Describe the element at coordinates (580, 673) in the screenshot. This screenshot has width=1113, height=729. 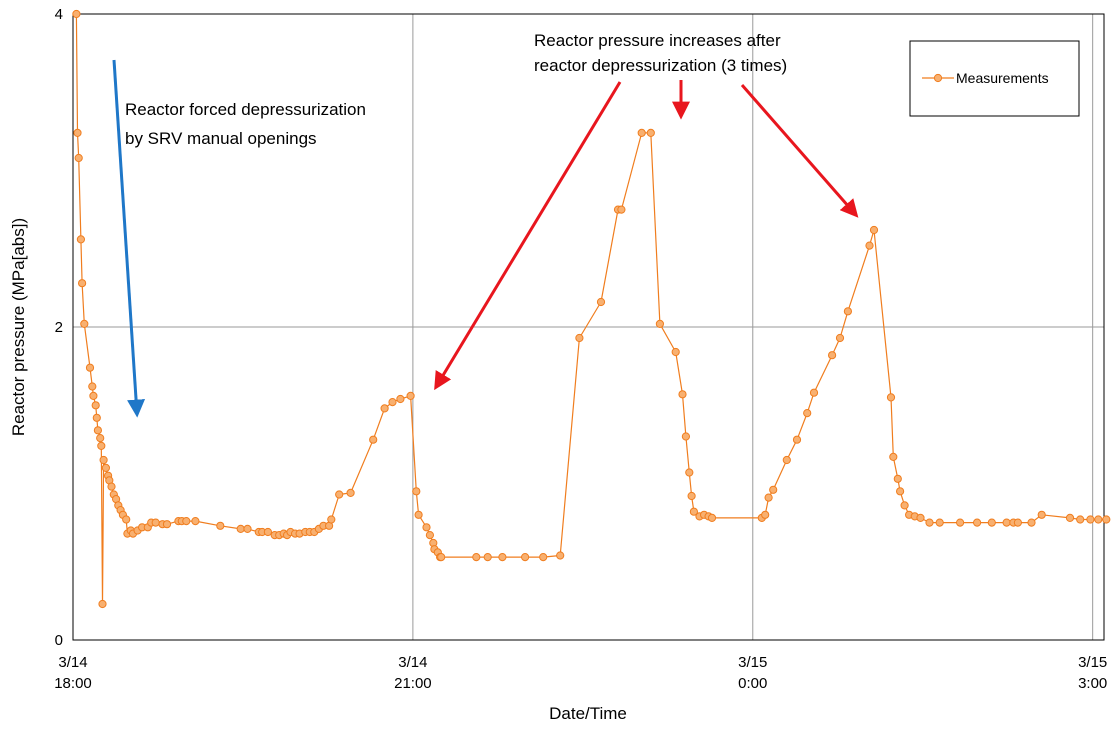
I see `x-axis-ticks: 3/14 18:00 3/14 21:00 3/15 0:00 3/15 3:00` at that location.